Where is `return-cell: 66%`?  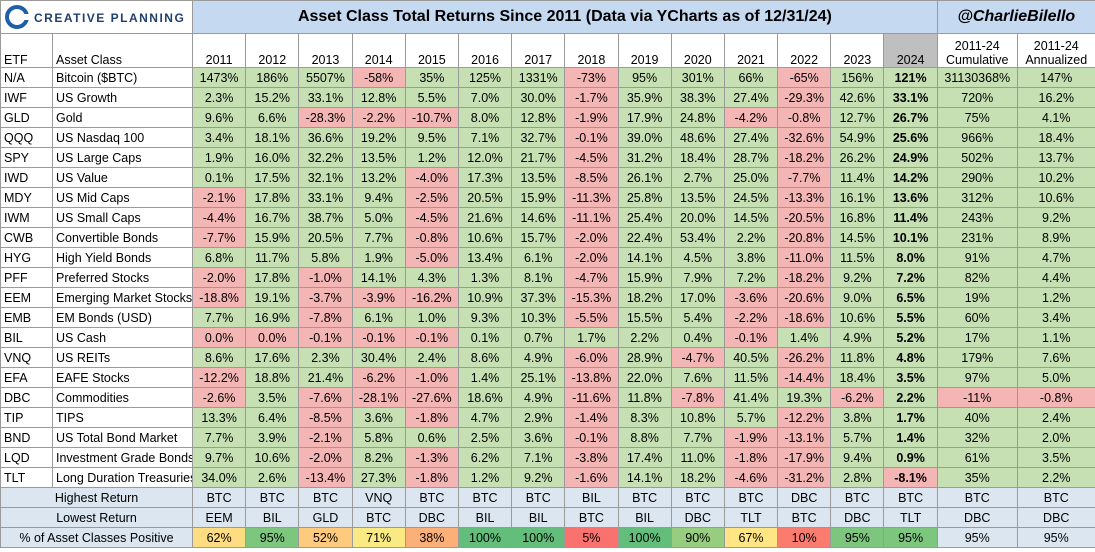
return-cell: 66% is located at coordinates (751, 77).